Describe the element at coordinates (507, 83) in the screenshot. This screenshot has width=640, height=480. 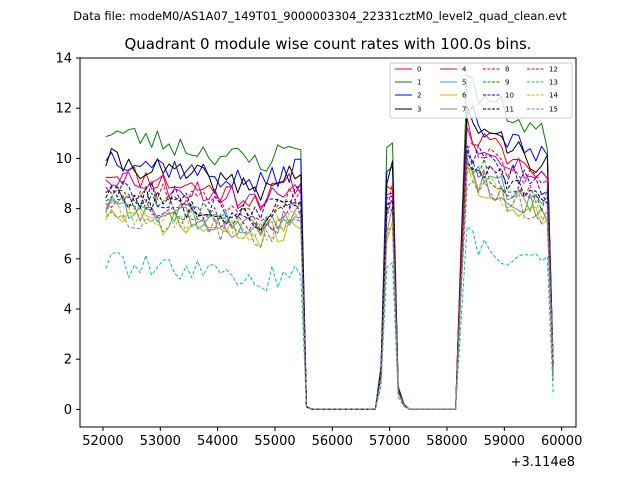
I see `legend-label-9: 9` at that location.